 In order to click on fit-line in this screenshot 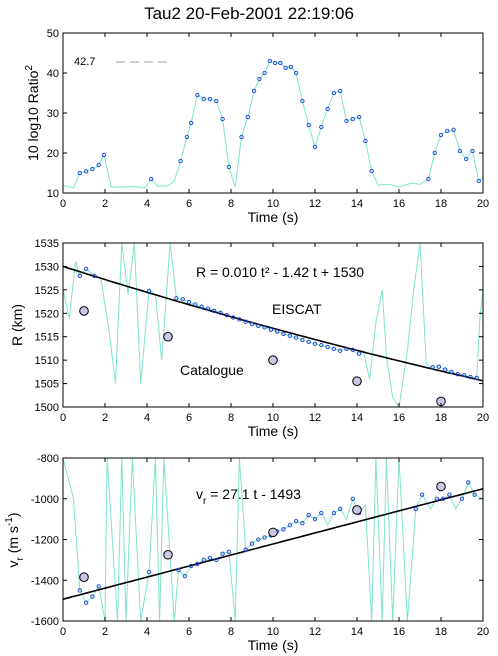, I will do `click(273, 544)`.